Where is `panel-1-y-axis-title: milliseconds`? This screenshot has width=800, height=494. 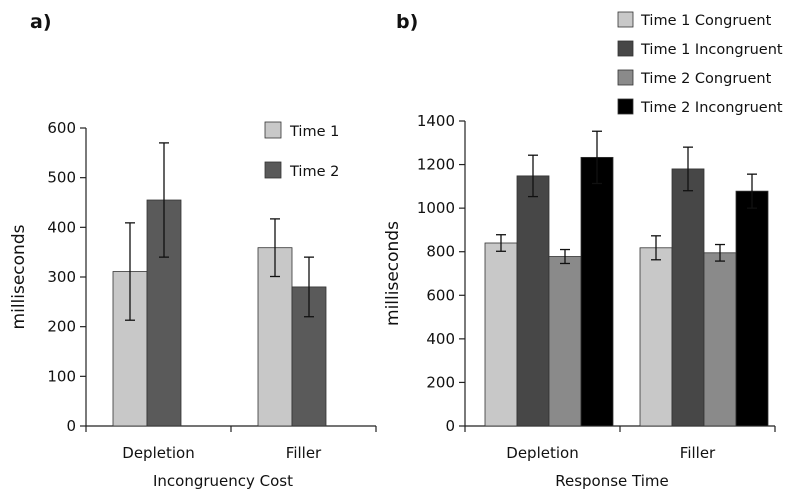 panel-1-y-axis-title: milliseconds is located at coordinates (19, 276).